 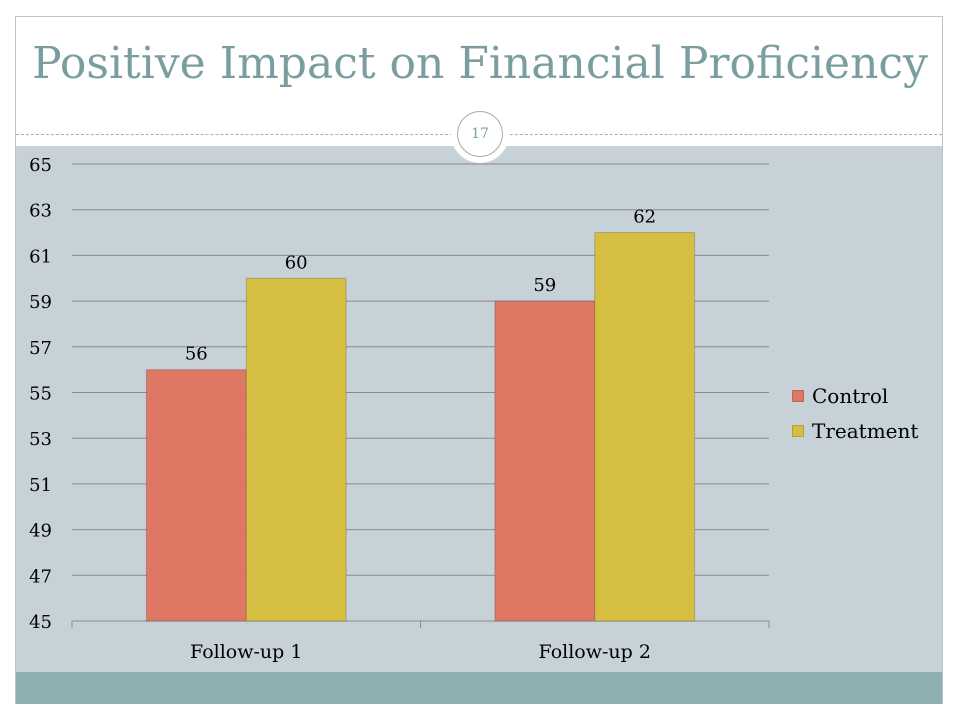 I want to click on y-tick-label: 65, so click(x=40, y=165).